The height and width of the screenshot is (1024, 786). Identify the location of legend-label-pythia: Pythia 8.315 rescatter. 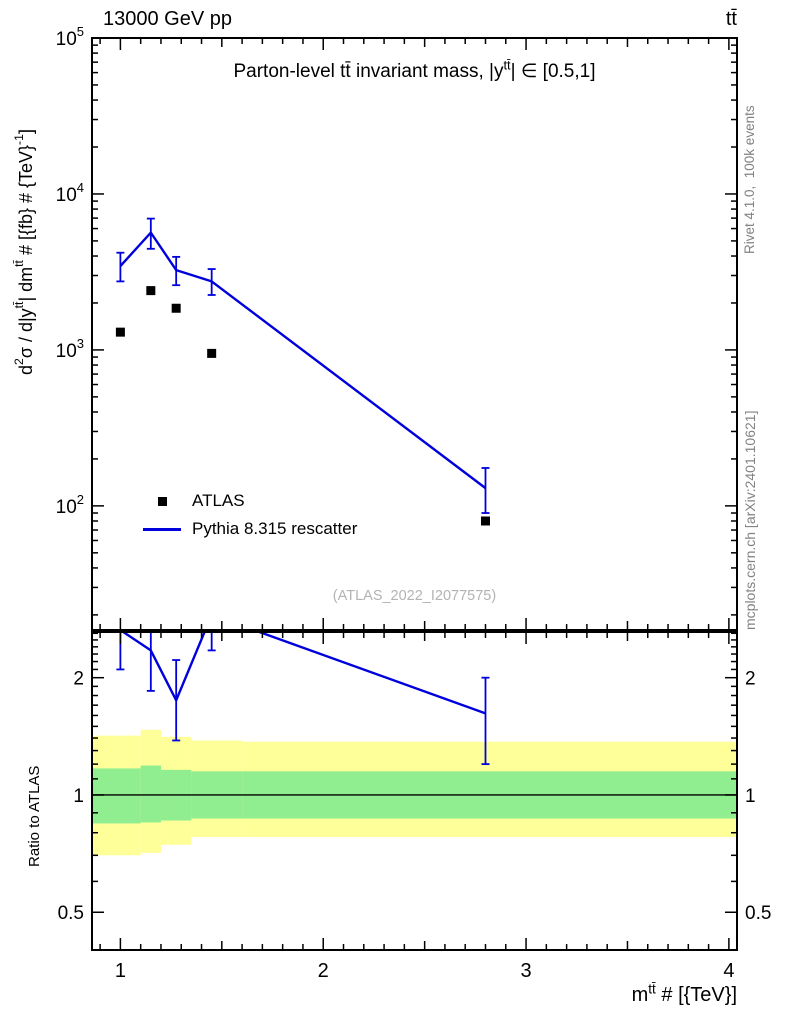
(275, 528).